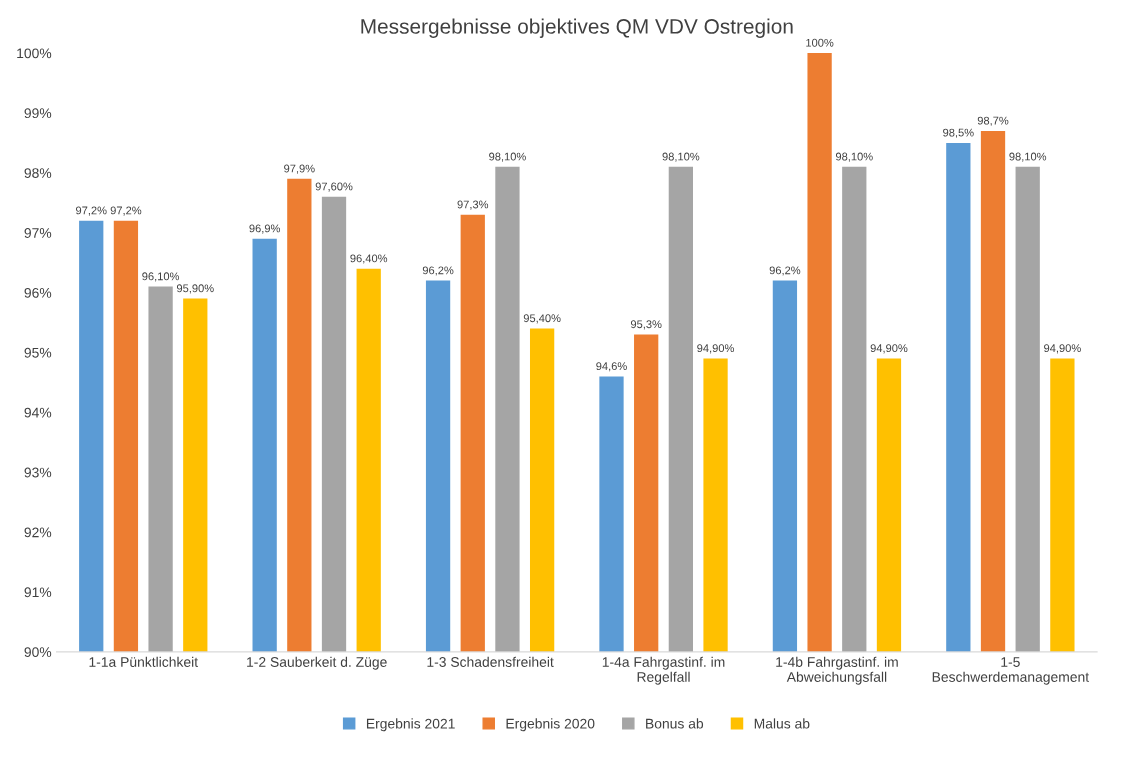 The image size is (1131, 758). What do you see at coordinates (837, 670) in the screenshot?
I see `x-tick-label: 1-4b Fahrgastinf. im Abweichungsfall` at bounding box center [837, 670].